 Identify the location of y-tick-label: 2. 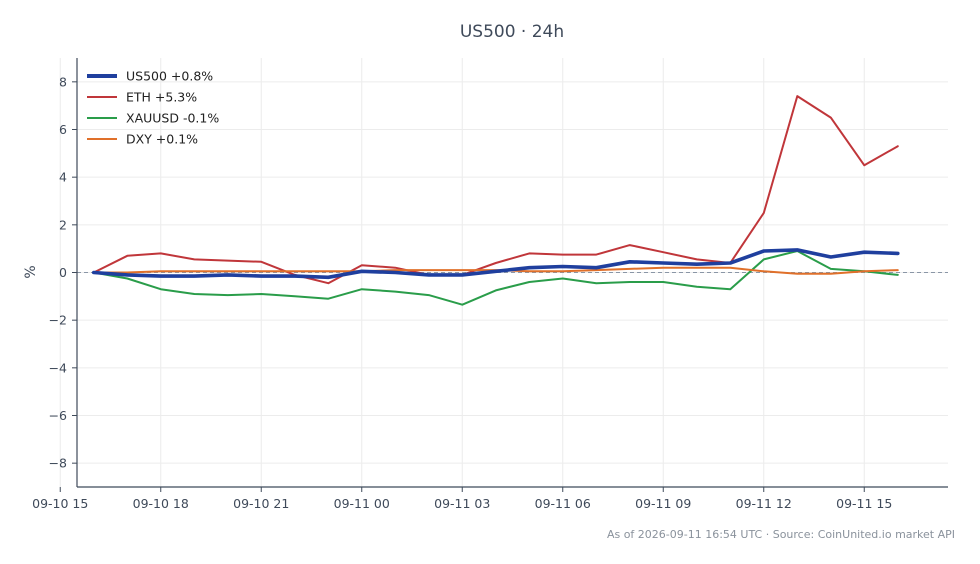
(63, 224).